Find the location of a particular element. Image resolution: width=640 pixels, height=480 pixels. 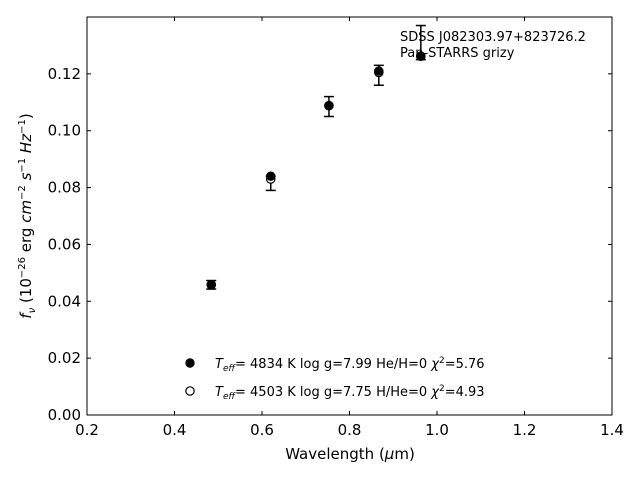

y-tick-label: 0.02 is located at coordinates (64, 358).